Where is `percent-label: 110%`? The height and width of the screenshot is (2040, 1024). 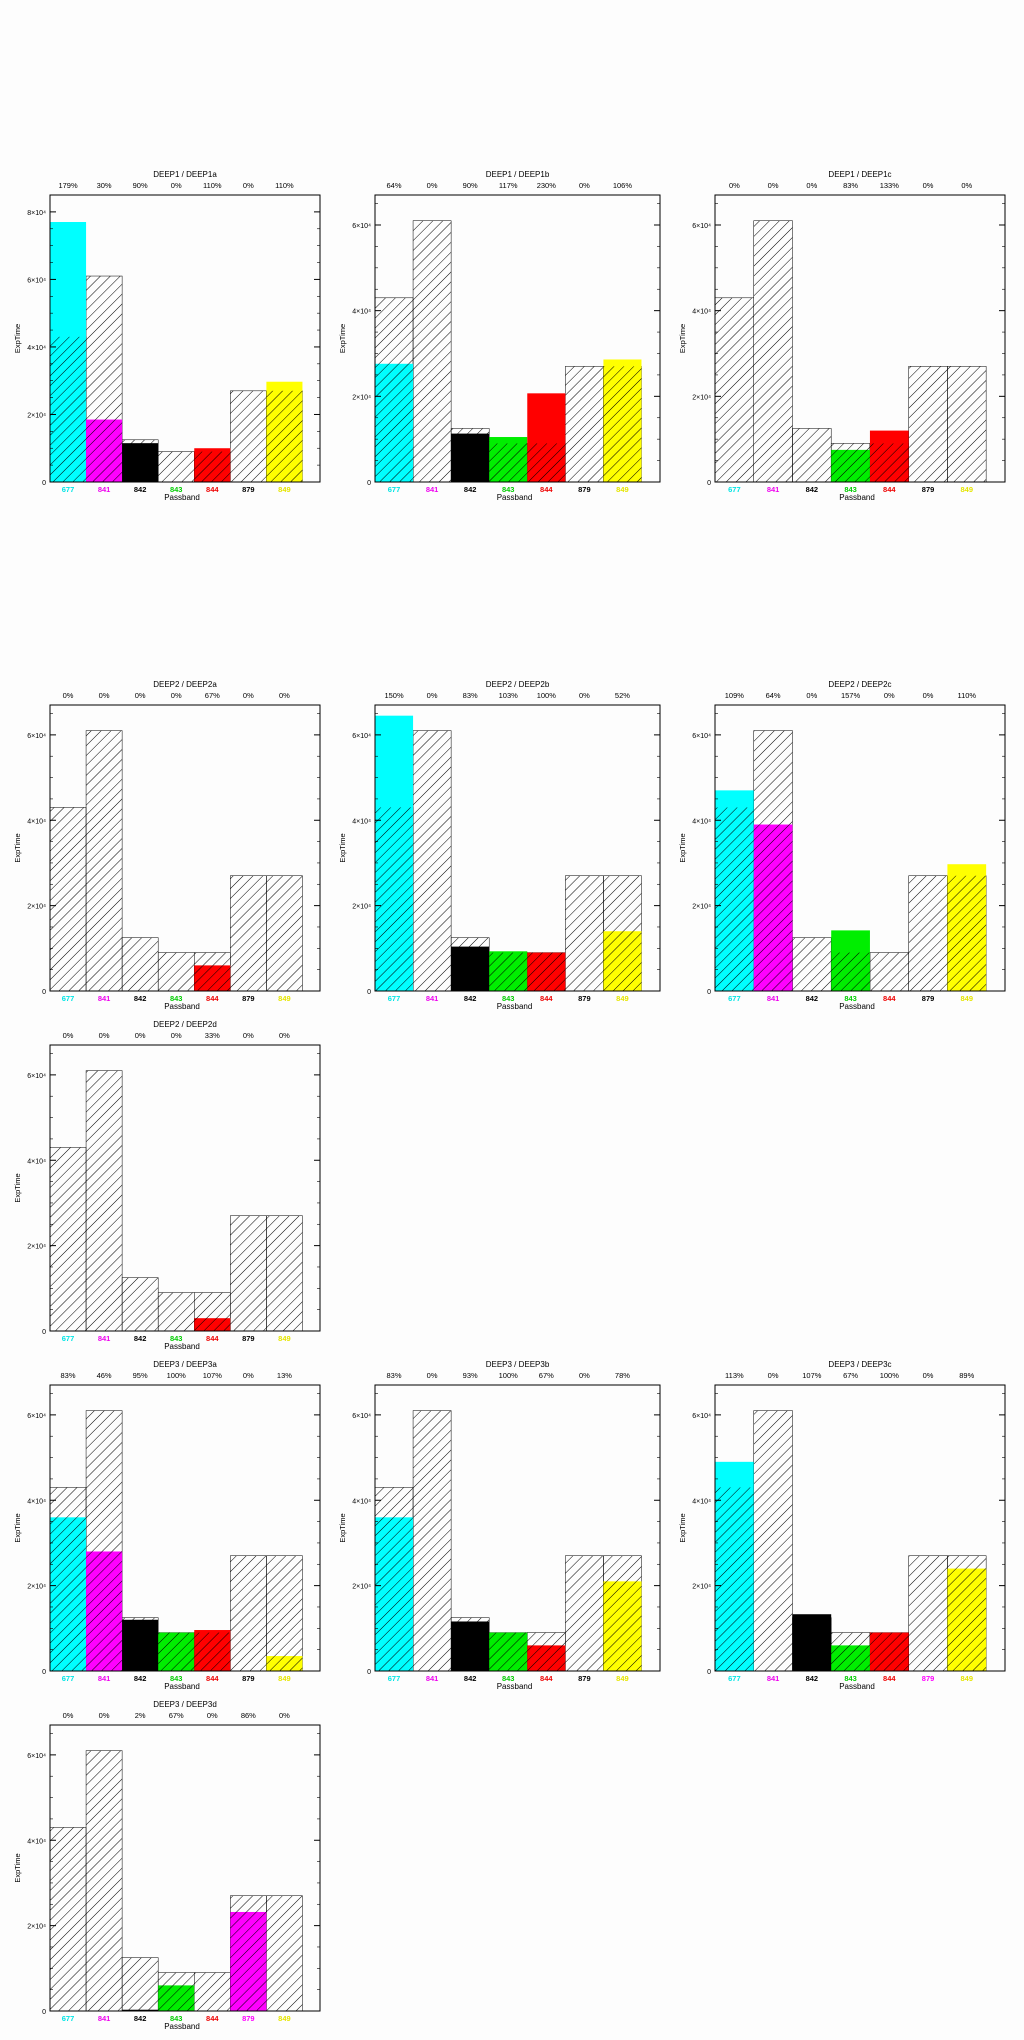 percent-label: 110% is located at coordinates (966, 695).